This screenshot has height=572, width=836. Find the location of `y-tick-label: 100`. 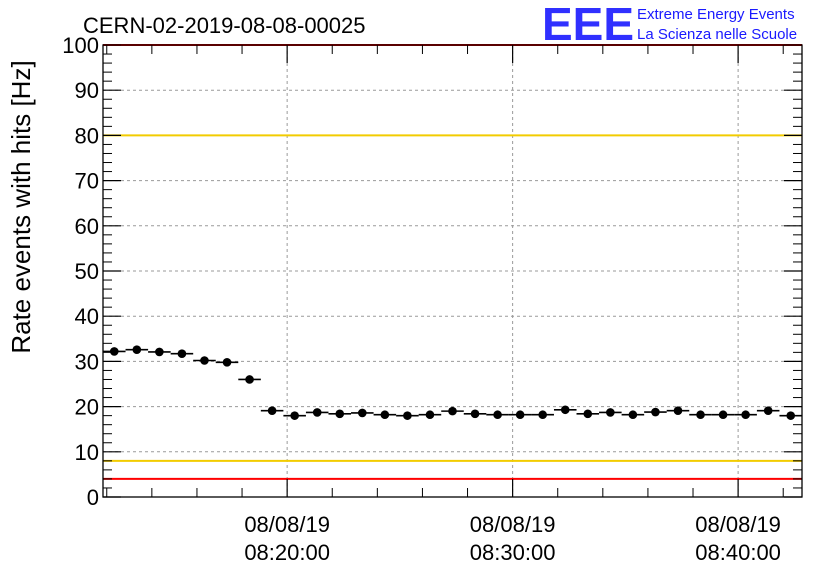

y-tick-label: 100 is located at coordinates (80, 45).